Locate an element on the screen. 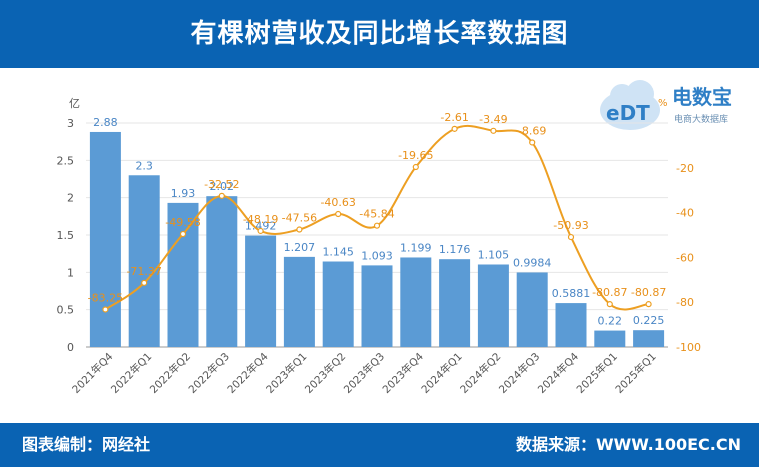 The image size is (759, 467). right-tick-label: -60 is located at coordinates (685, 257).